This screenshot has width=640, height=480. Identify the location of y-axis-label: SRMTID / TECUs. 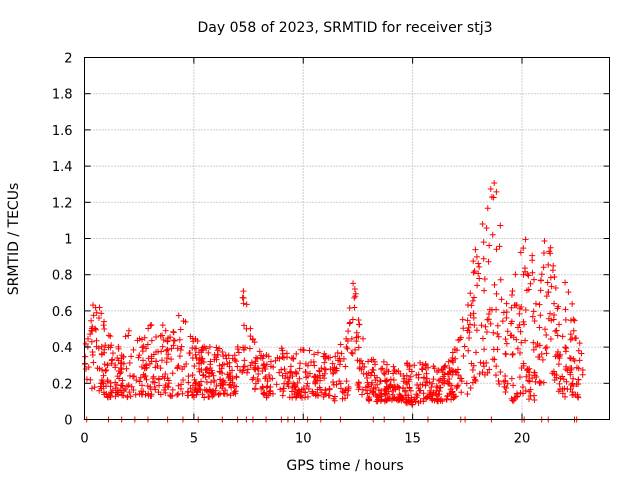
(14, 239).